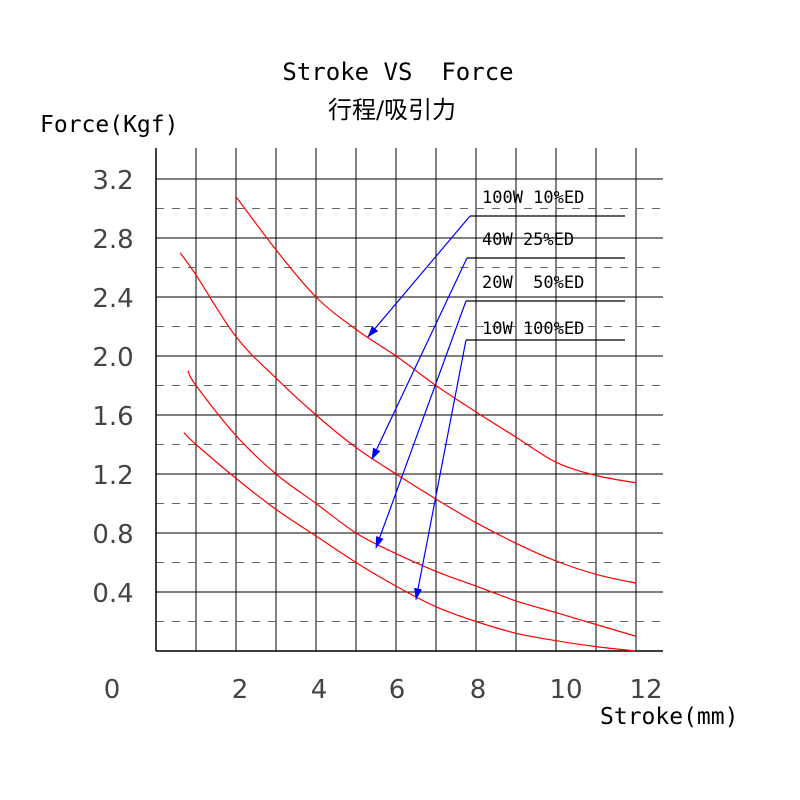 The width and height of the screenshot is (800, 800). I want to click on y-tick-label: 0.8, so click(112, 535).